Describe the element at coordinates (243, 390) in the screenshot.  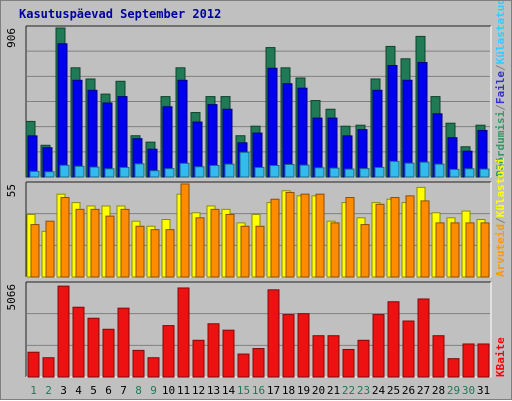
I see `x-tick-label-day-15: 15` at that location.